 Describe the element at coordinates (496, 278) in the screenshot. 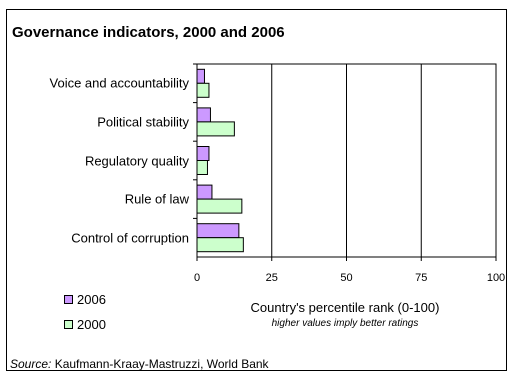

I see `x-tick-label-100: 100` at that location.